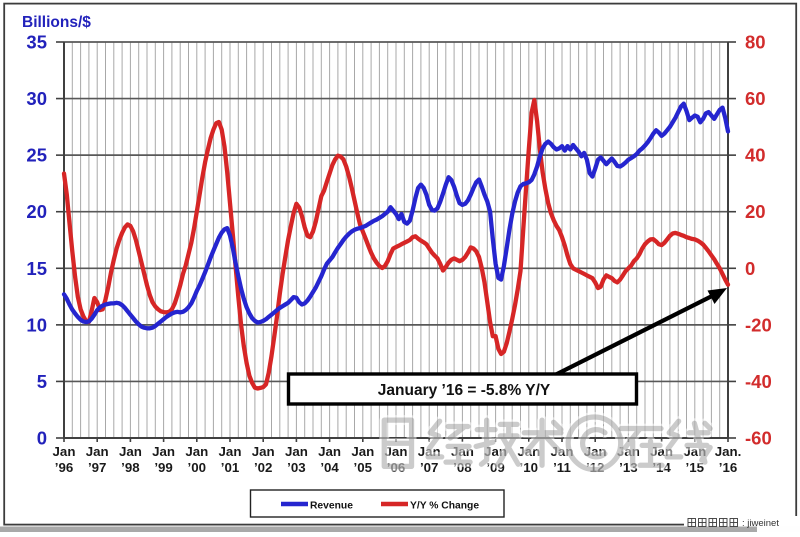 Image resolution: width=800 pixels, height=537 pixels. Describe the element at coordinates (64, 467) in the screenshot. I see `svg-text: ’96` at that location.